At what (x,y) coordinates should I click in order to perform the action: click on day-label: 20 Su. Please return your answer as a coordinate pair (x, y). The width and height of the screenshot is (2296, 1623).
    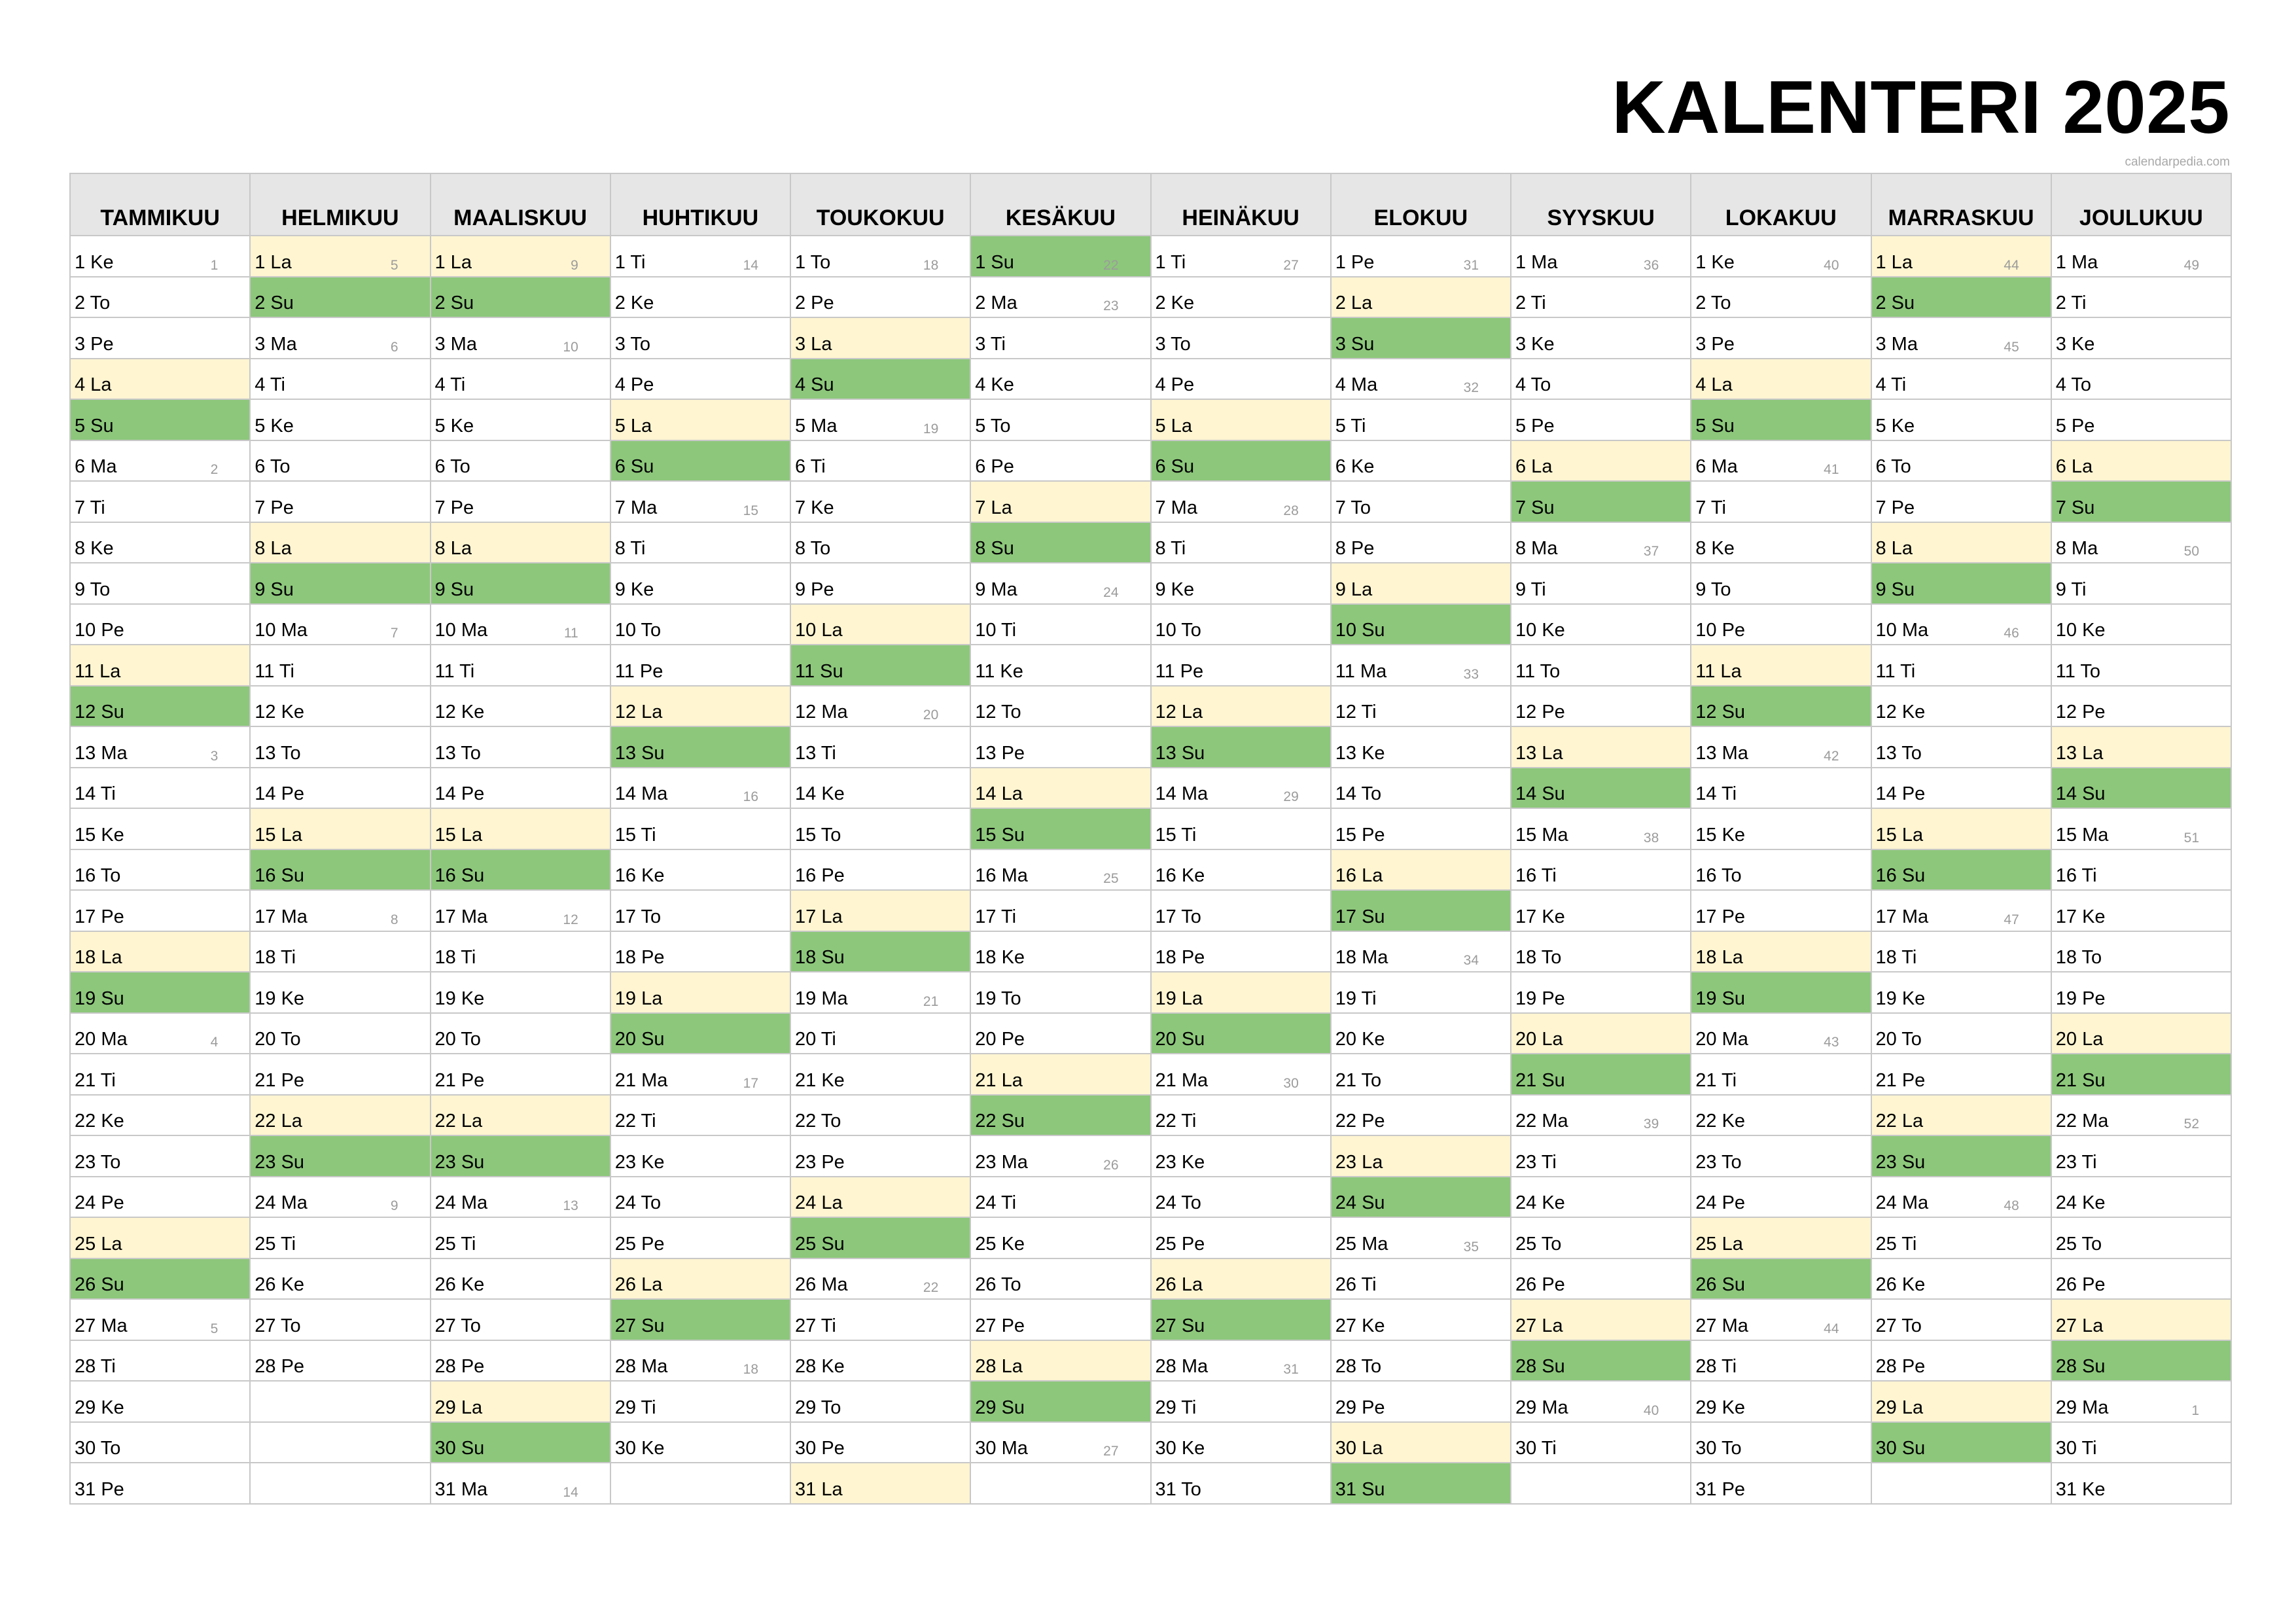
    Looking at the image, I should click on (639, 1039).